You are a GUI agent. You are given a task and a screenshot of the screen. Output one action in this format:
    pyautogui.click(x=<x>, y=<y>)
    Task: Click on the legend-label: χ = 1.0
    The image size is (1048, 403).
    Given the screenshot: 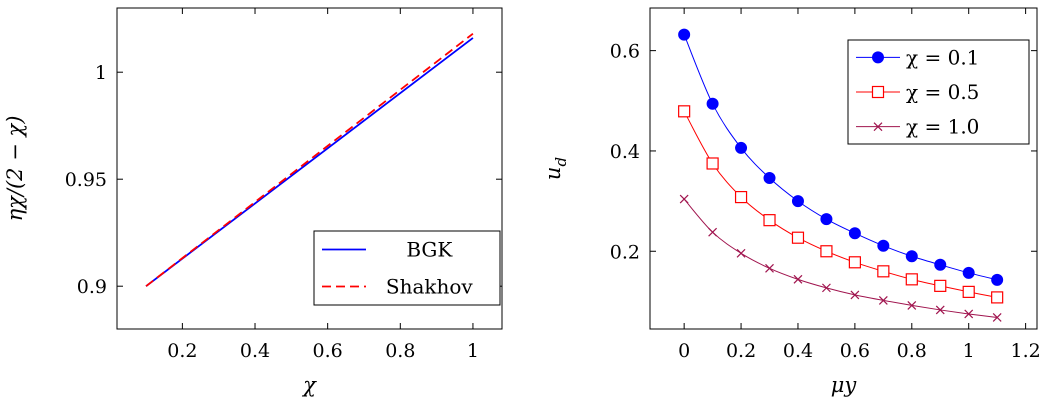 What is the action you would take?
    pyautogui.click(x=942, y=127)
    